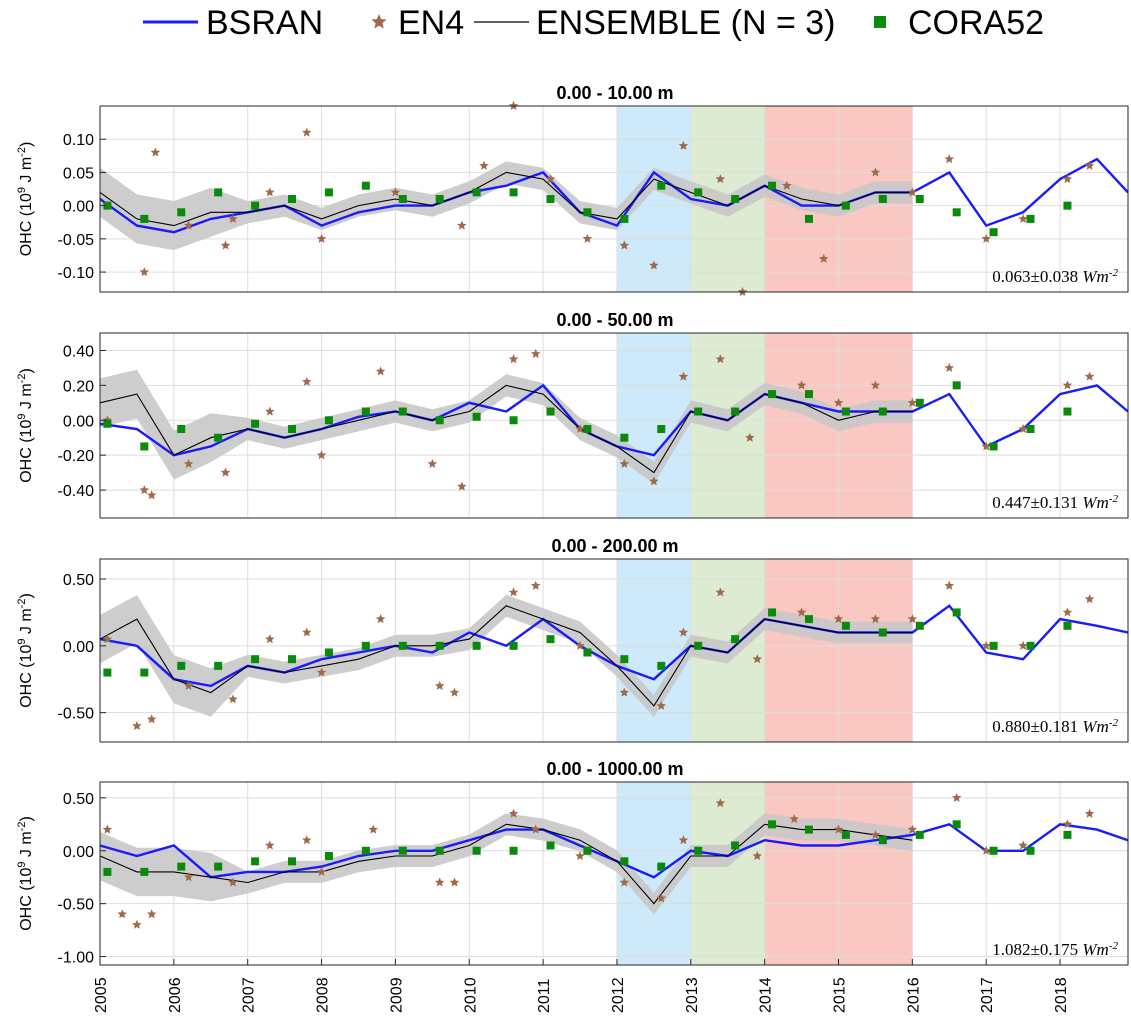 This screenshot has width=1131, height=1023. Describe the element at coordinates (25, 199) in the screenshot. I see `y-axis-label: OHC (109 J m-2)` at that location.